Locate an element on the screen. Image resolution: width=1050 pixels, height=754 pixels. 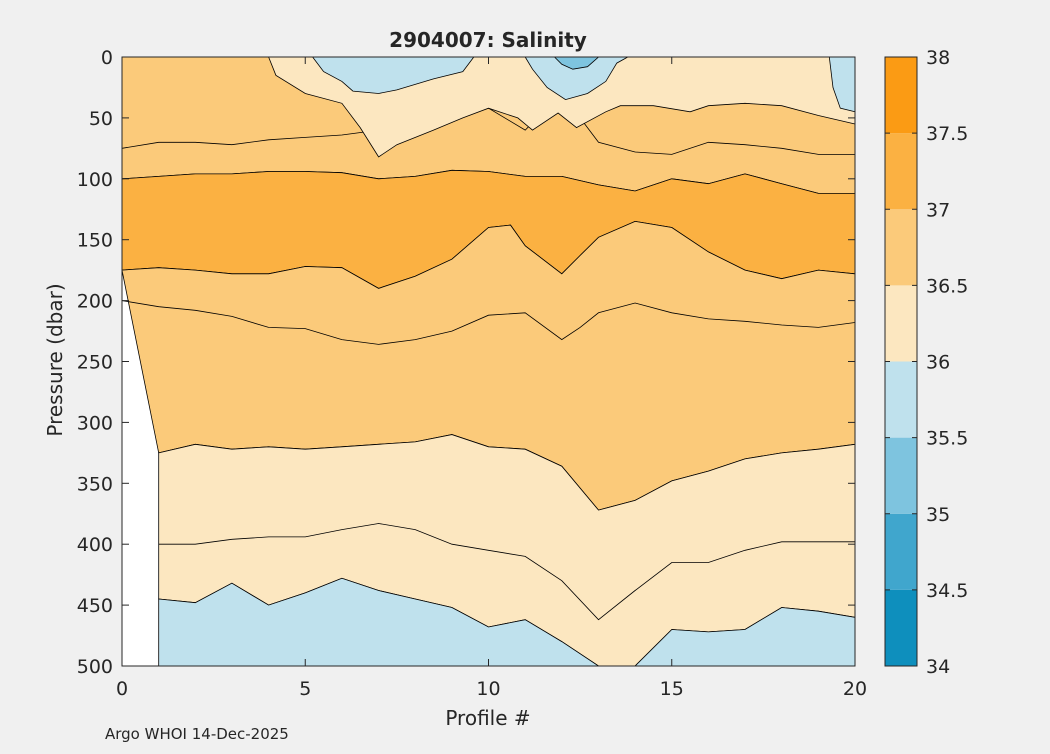
colorbar-tick-label: 35.5 is located at coordinates (947, 439).